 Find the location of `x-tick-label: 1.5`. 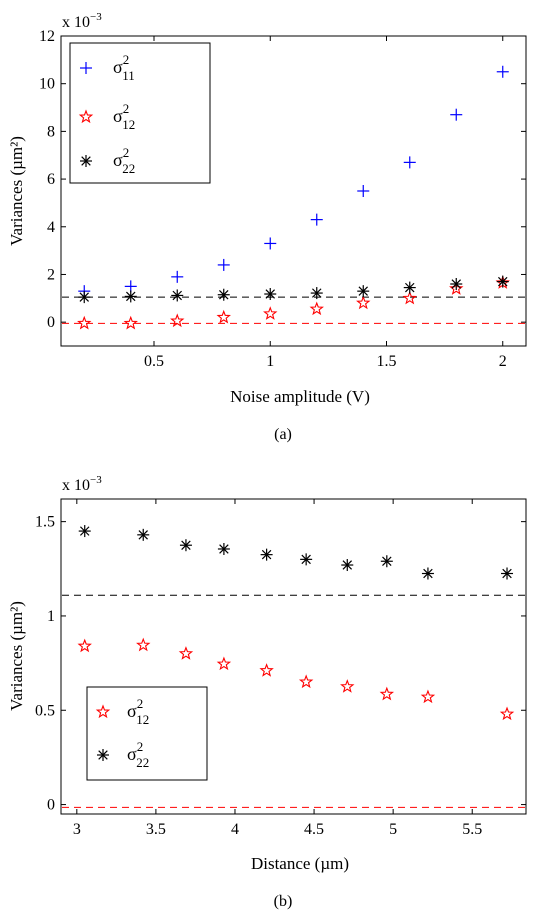

x-tick-label: 1.5 is located at coordinates (387, 361).